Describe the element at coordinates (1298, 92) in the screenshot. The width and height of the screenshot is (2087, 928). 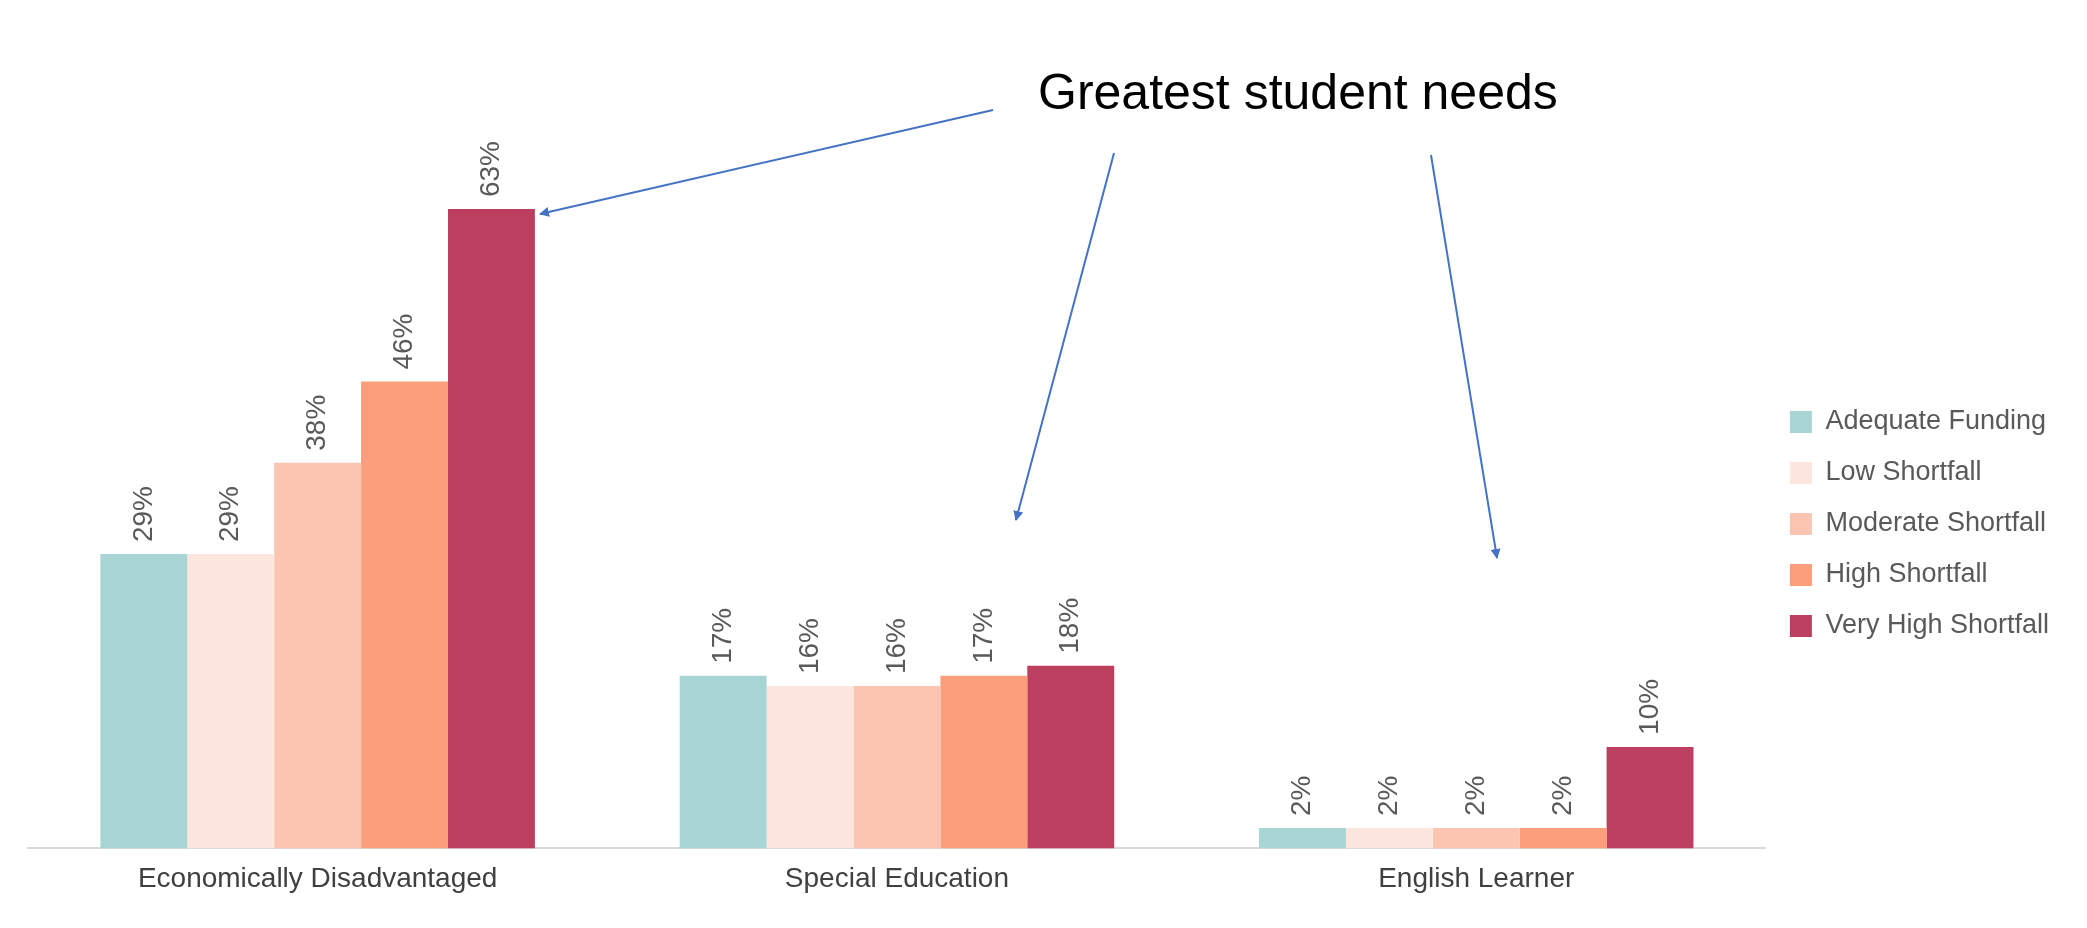
I see `text: Greatest student needs` at that location.